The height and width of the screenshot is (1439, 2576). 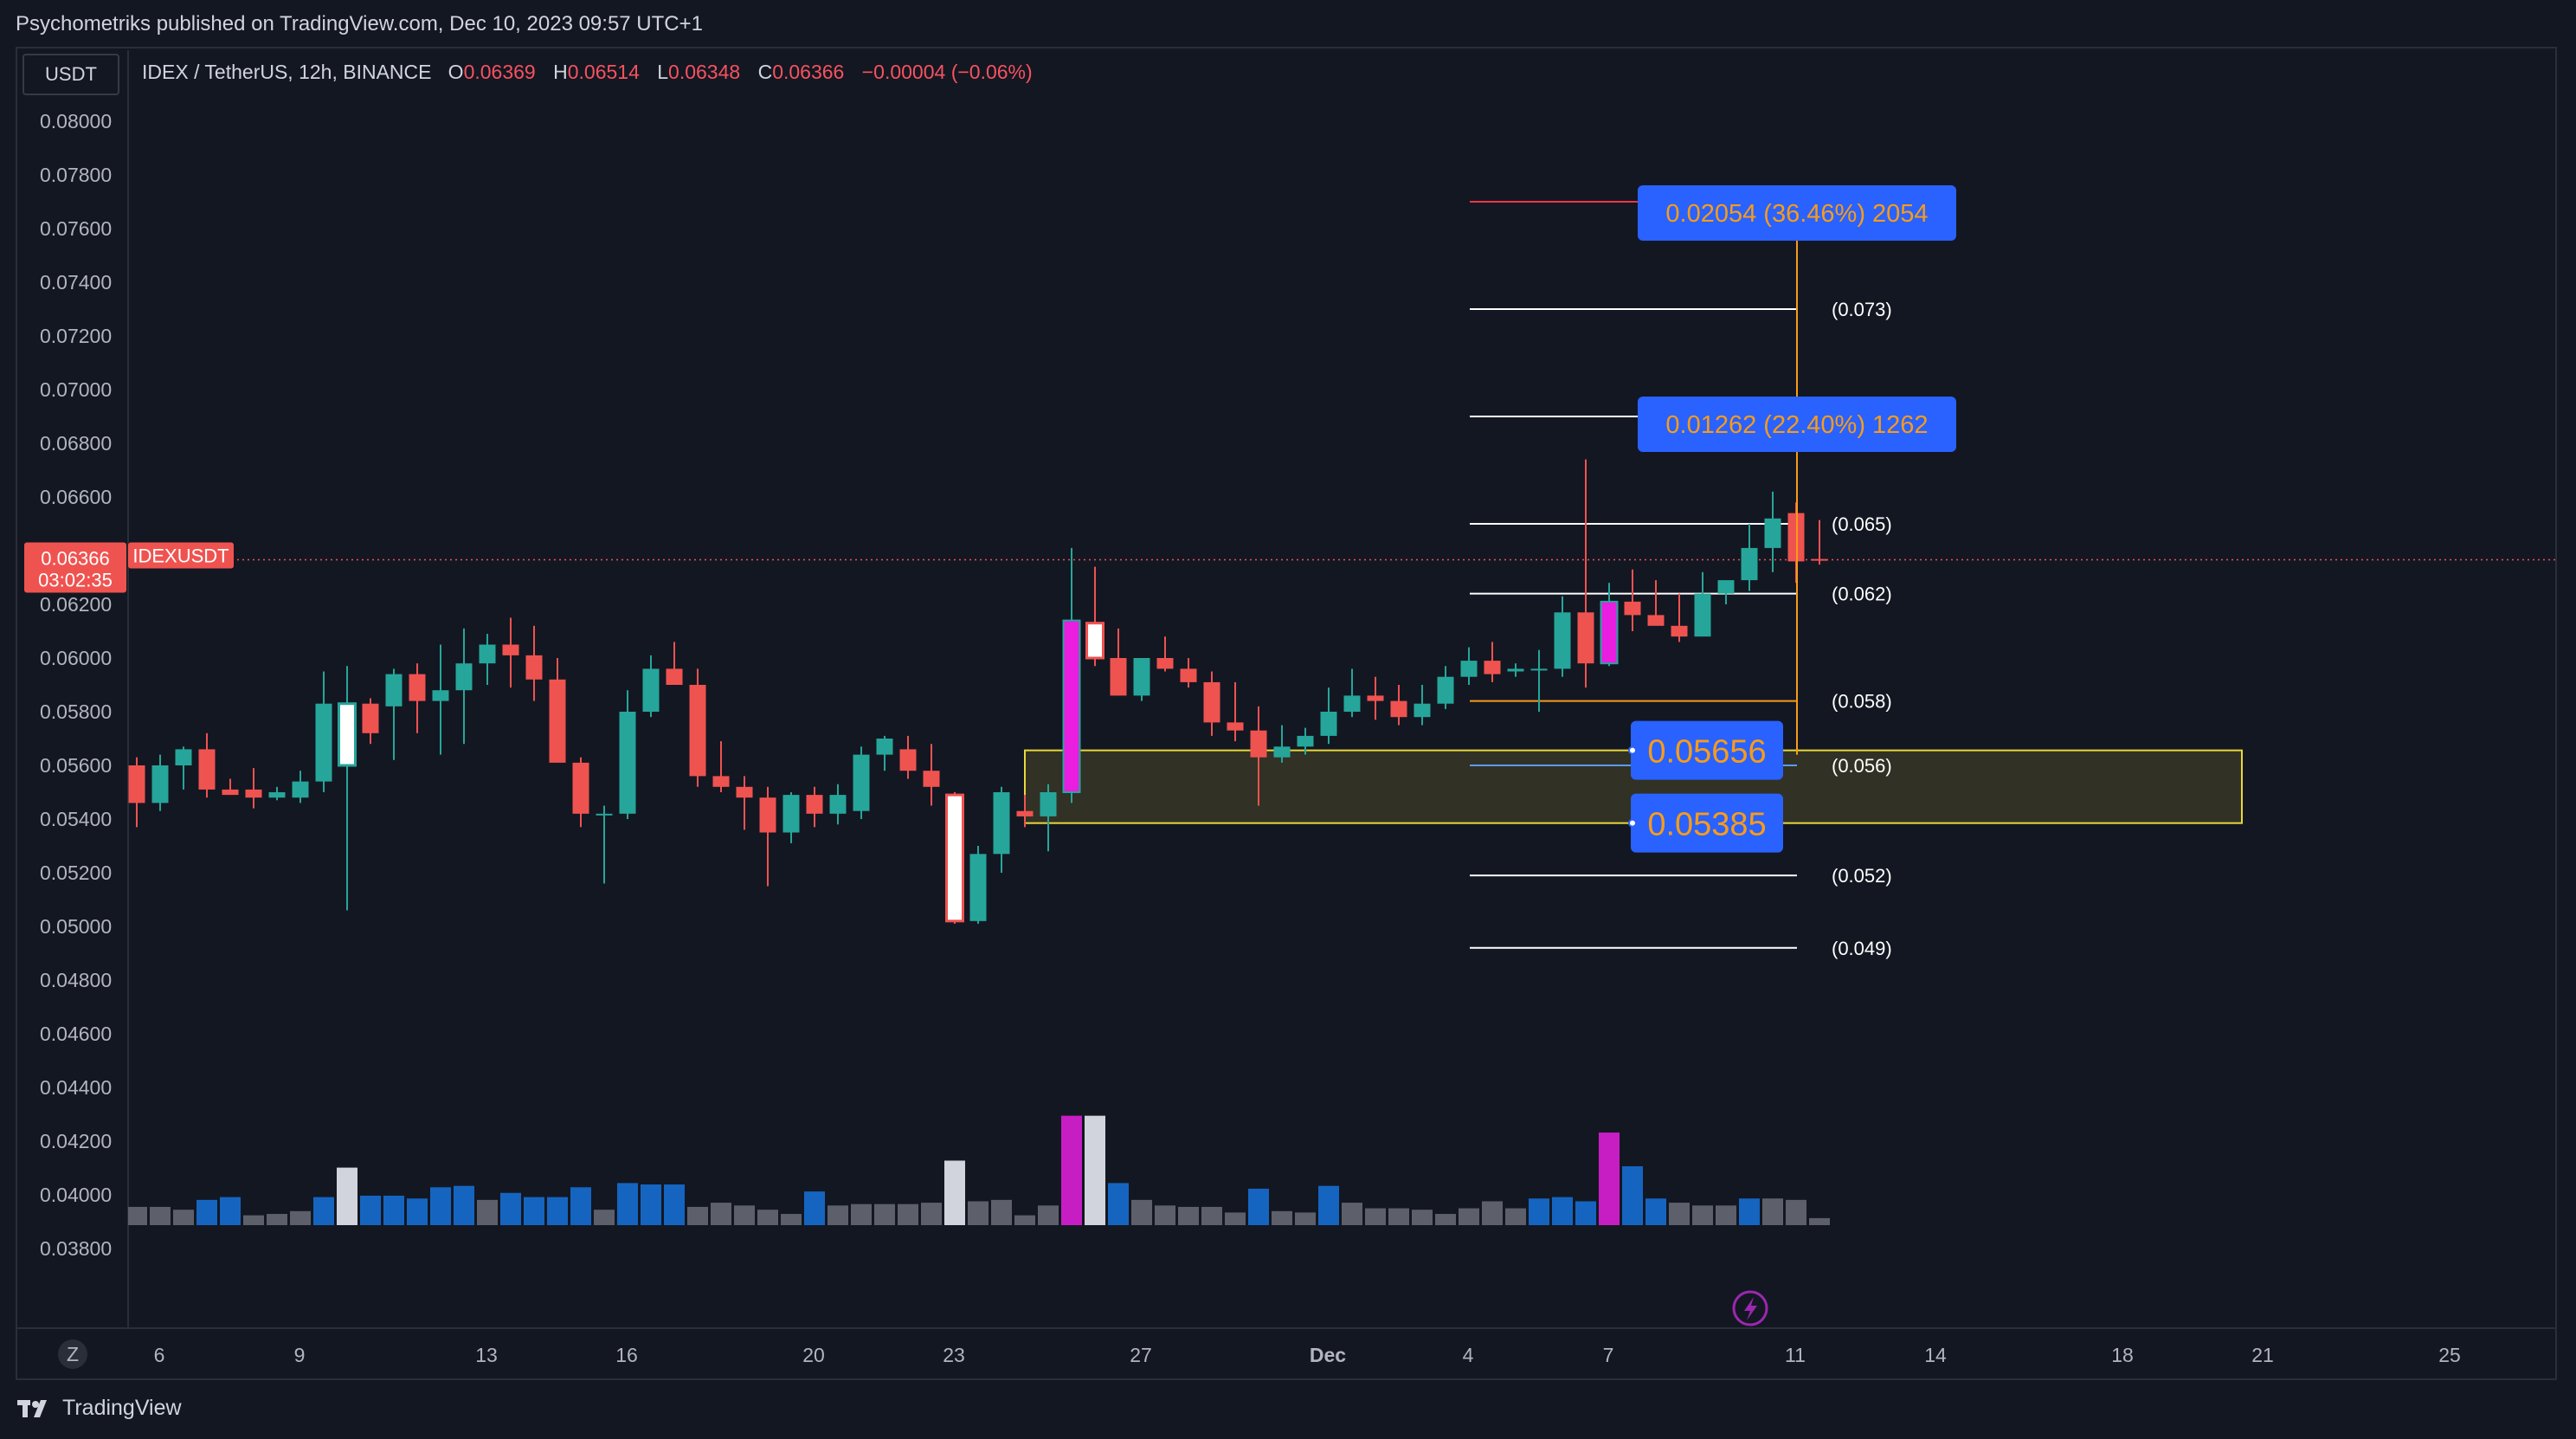 I want to click on time-tick-label: 6, so click(x=159, y=1355).